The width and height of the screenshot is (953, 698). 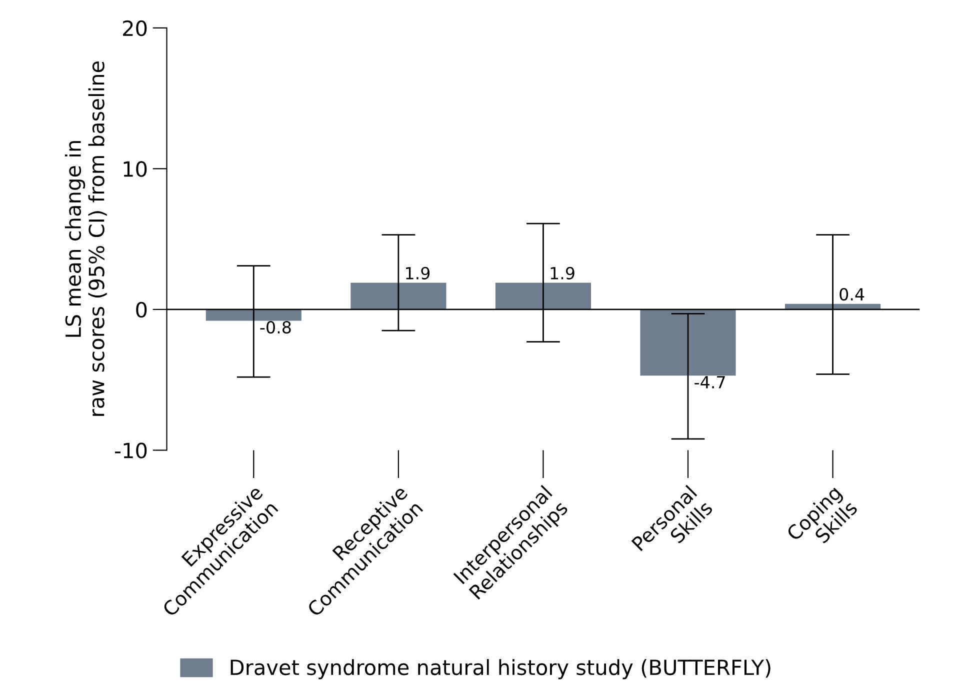 I want to click on y-tick-label: 0, so click(x=141, y=310).